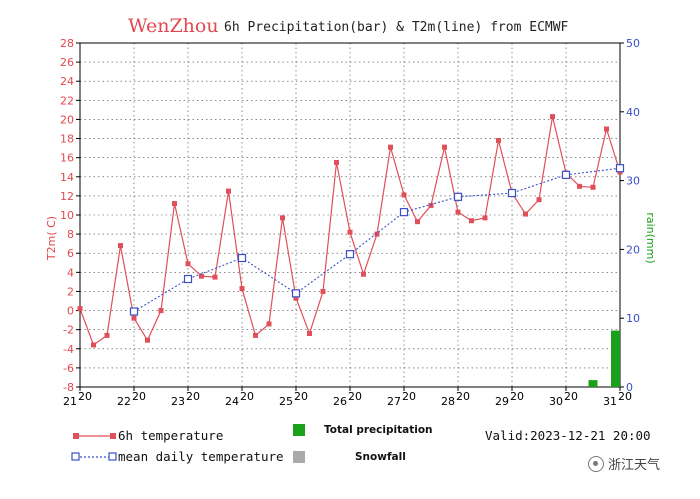 The height and width of the screenshot is (499, 700). I want to click on y-tick-label: 4, so click(70, 272).